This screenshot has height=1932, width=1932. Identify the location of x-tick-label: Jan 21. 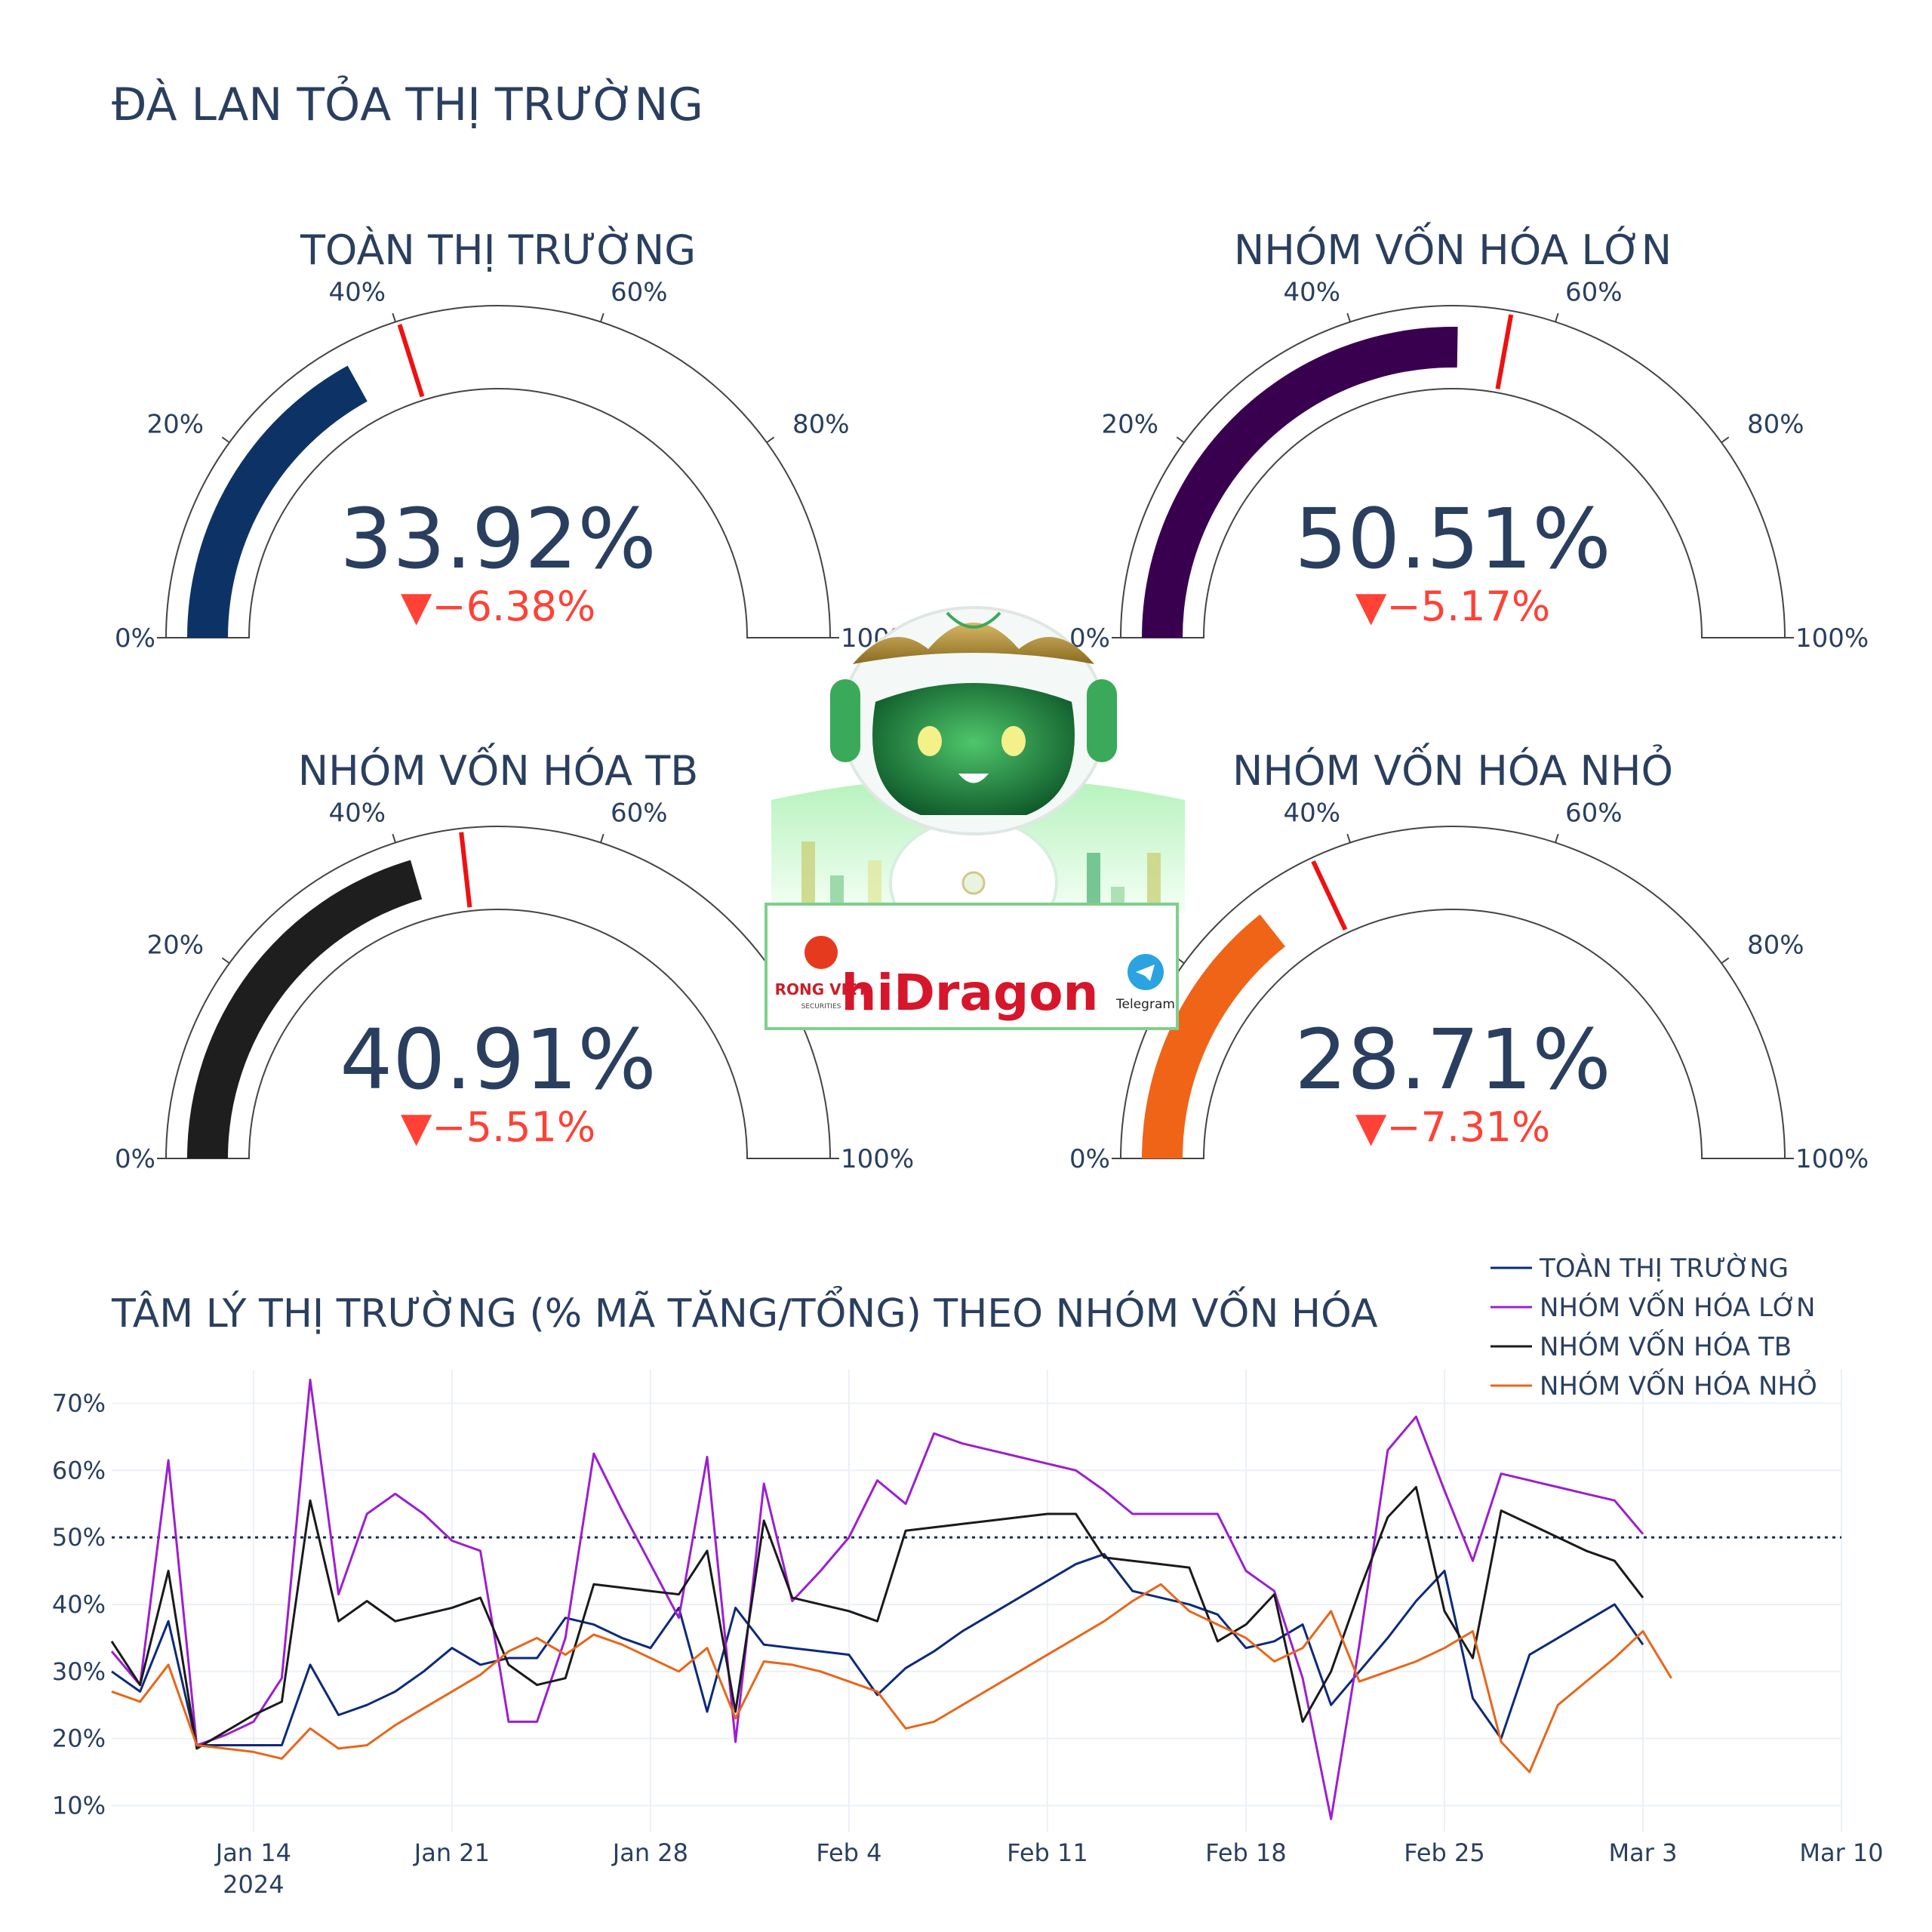
(451, 1852).